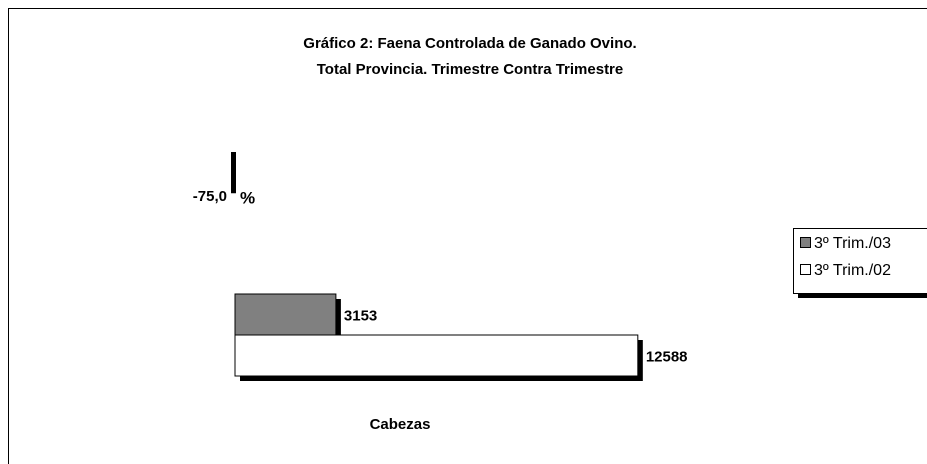  What do you see at coordinates (860, 261) in the screenshot?
I see `legend-box` at bounding box center [860, 261].